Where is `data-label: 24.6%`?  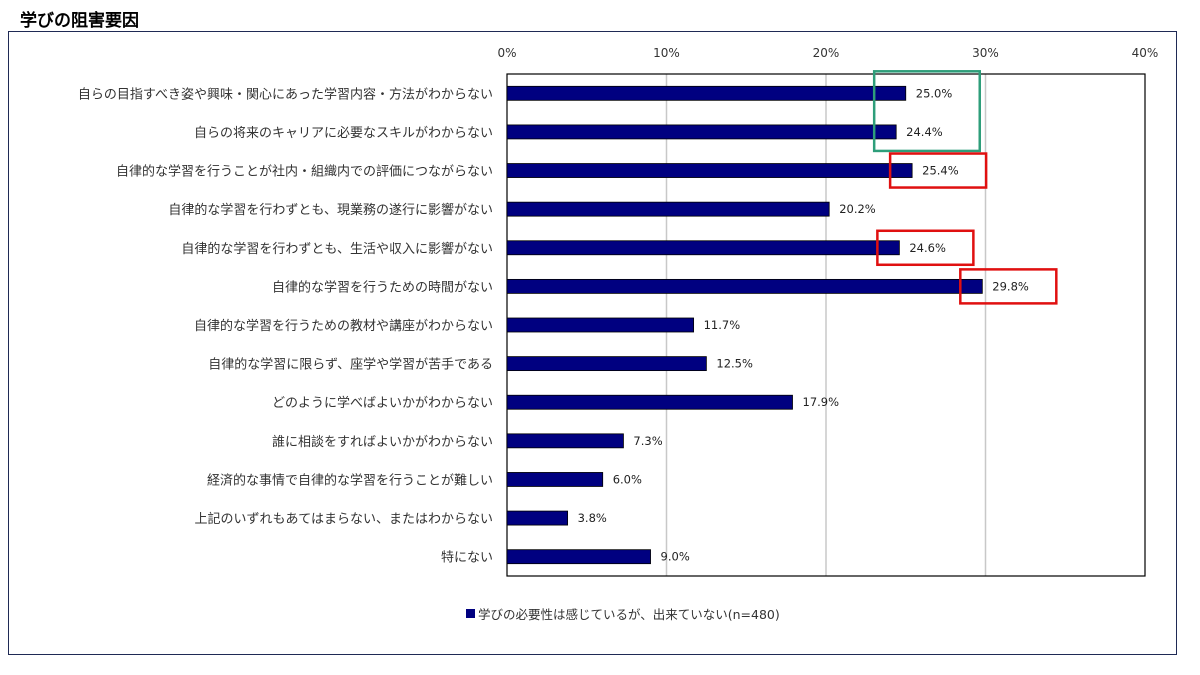
data-label: 24.6% is located at coordinates (927, 248).